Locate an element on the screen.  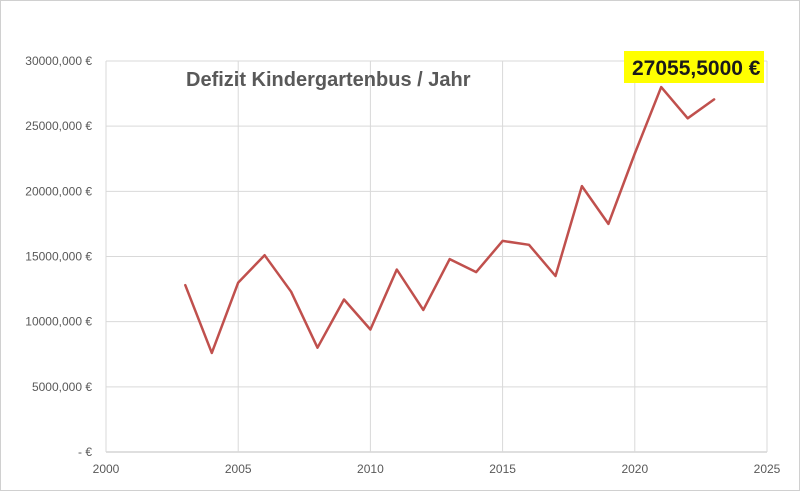
y-tick-label: - € is located at coordinates (85, 452).